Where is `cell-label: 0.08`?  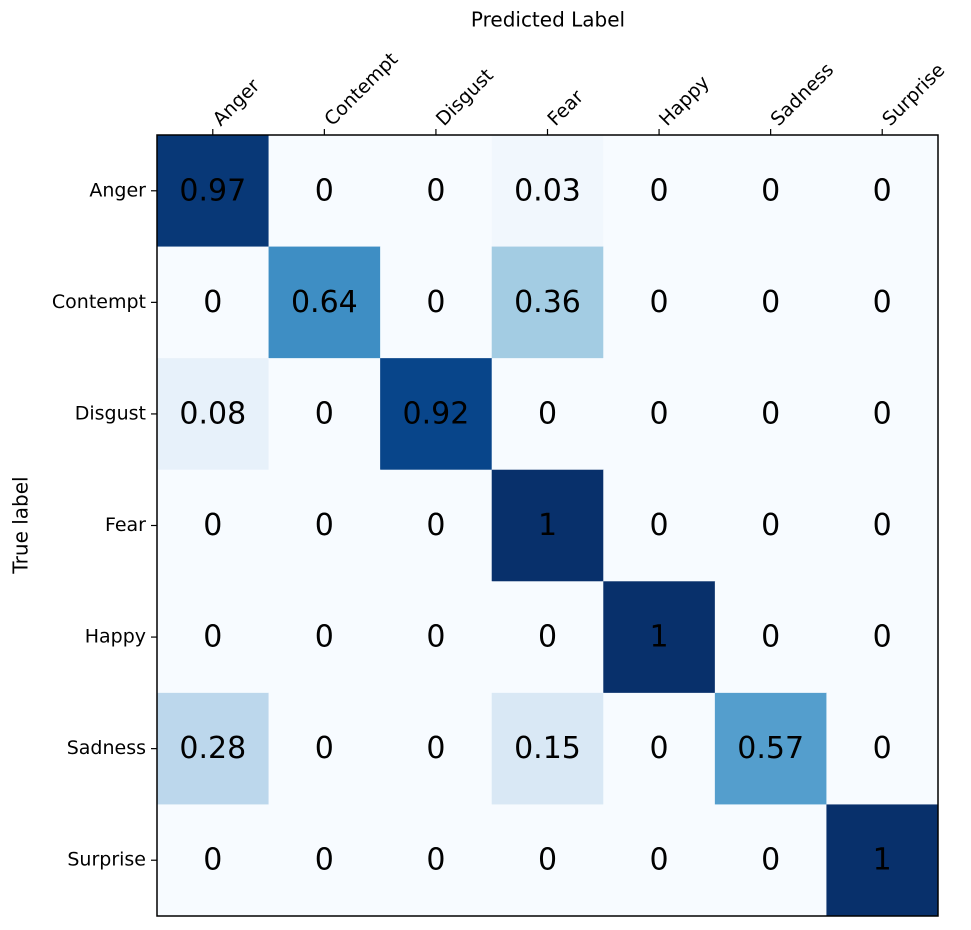 cell-label: 0.08 is located at coordinates (212, 413).